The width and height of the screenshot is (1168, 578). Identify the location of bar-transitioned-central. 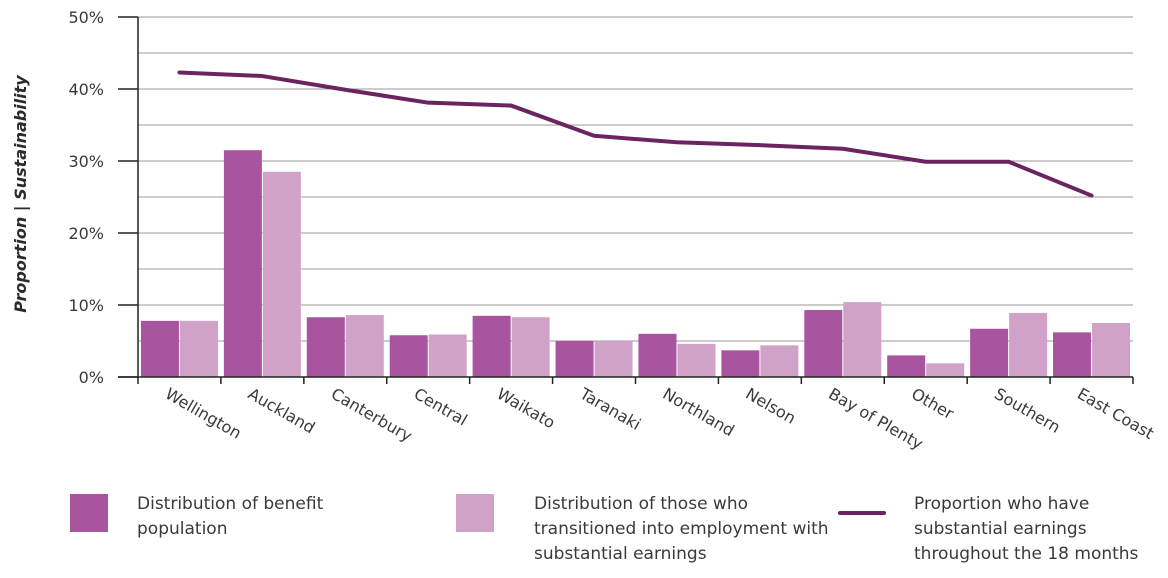
(447, 355).